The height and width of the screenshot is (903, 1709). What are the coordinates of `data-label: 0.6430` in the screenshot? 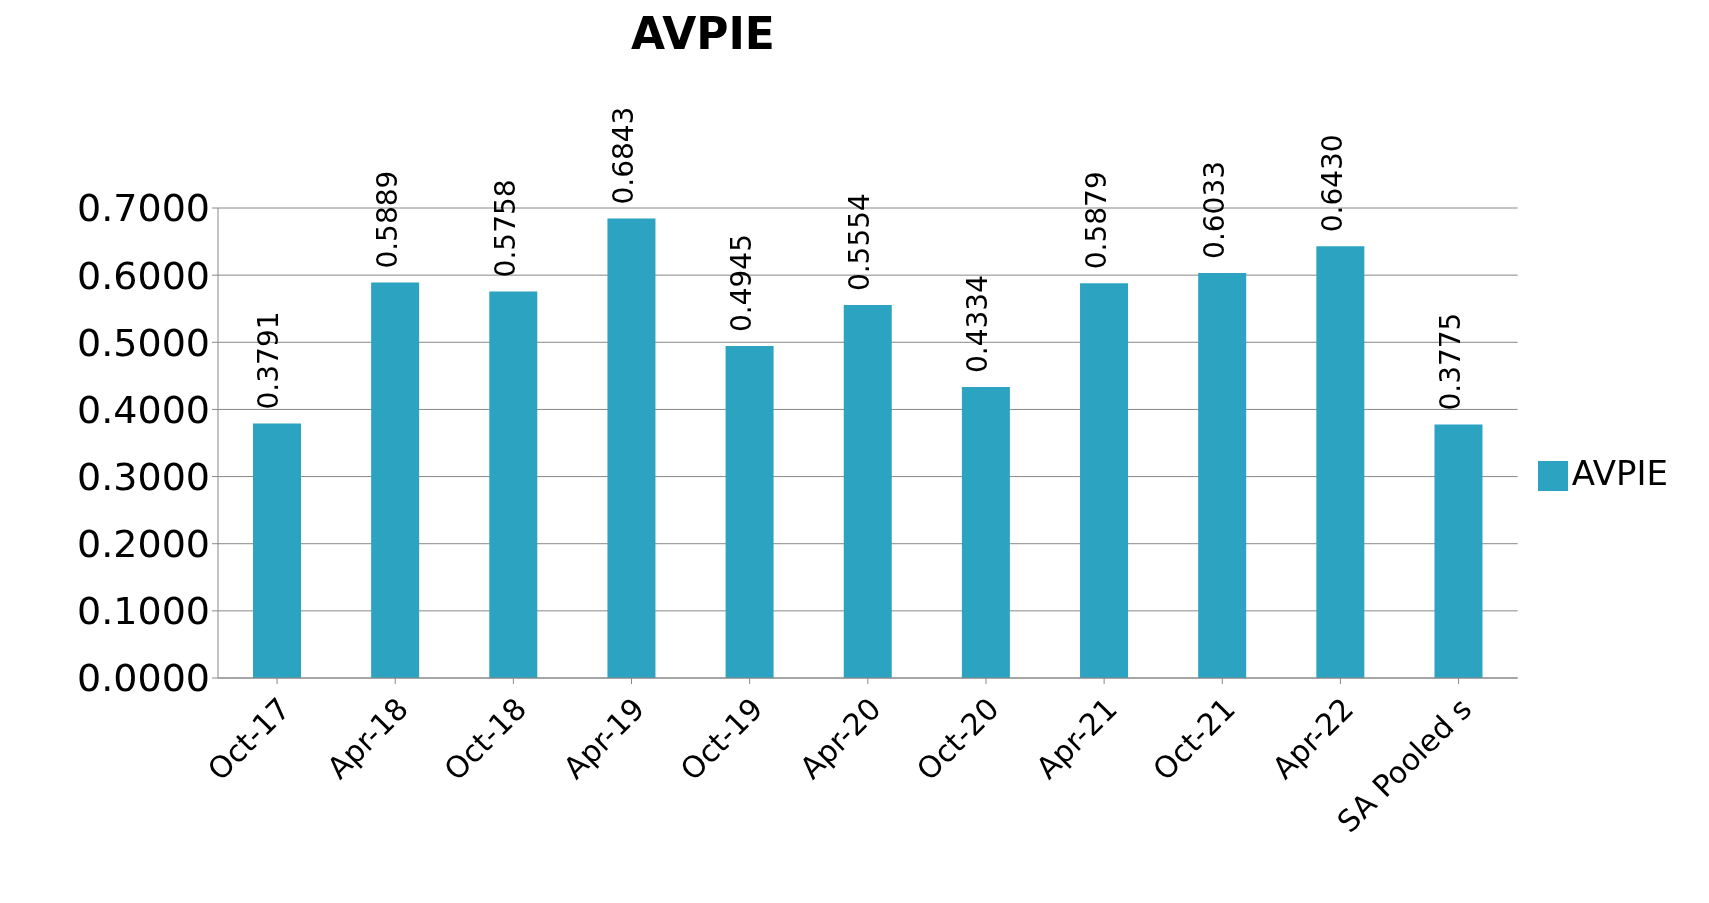 It's located at (1332, 183).